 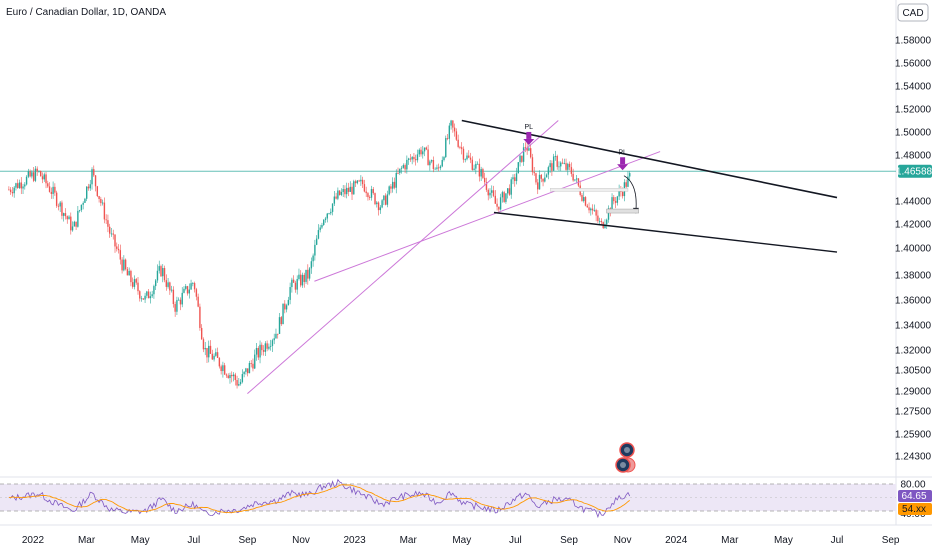 What do you see at coordinates (915, 496) in the screenshot?
I see `rsi-value-badge: 64.65` at bounding box center [915, 496].